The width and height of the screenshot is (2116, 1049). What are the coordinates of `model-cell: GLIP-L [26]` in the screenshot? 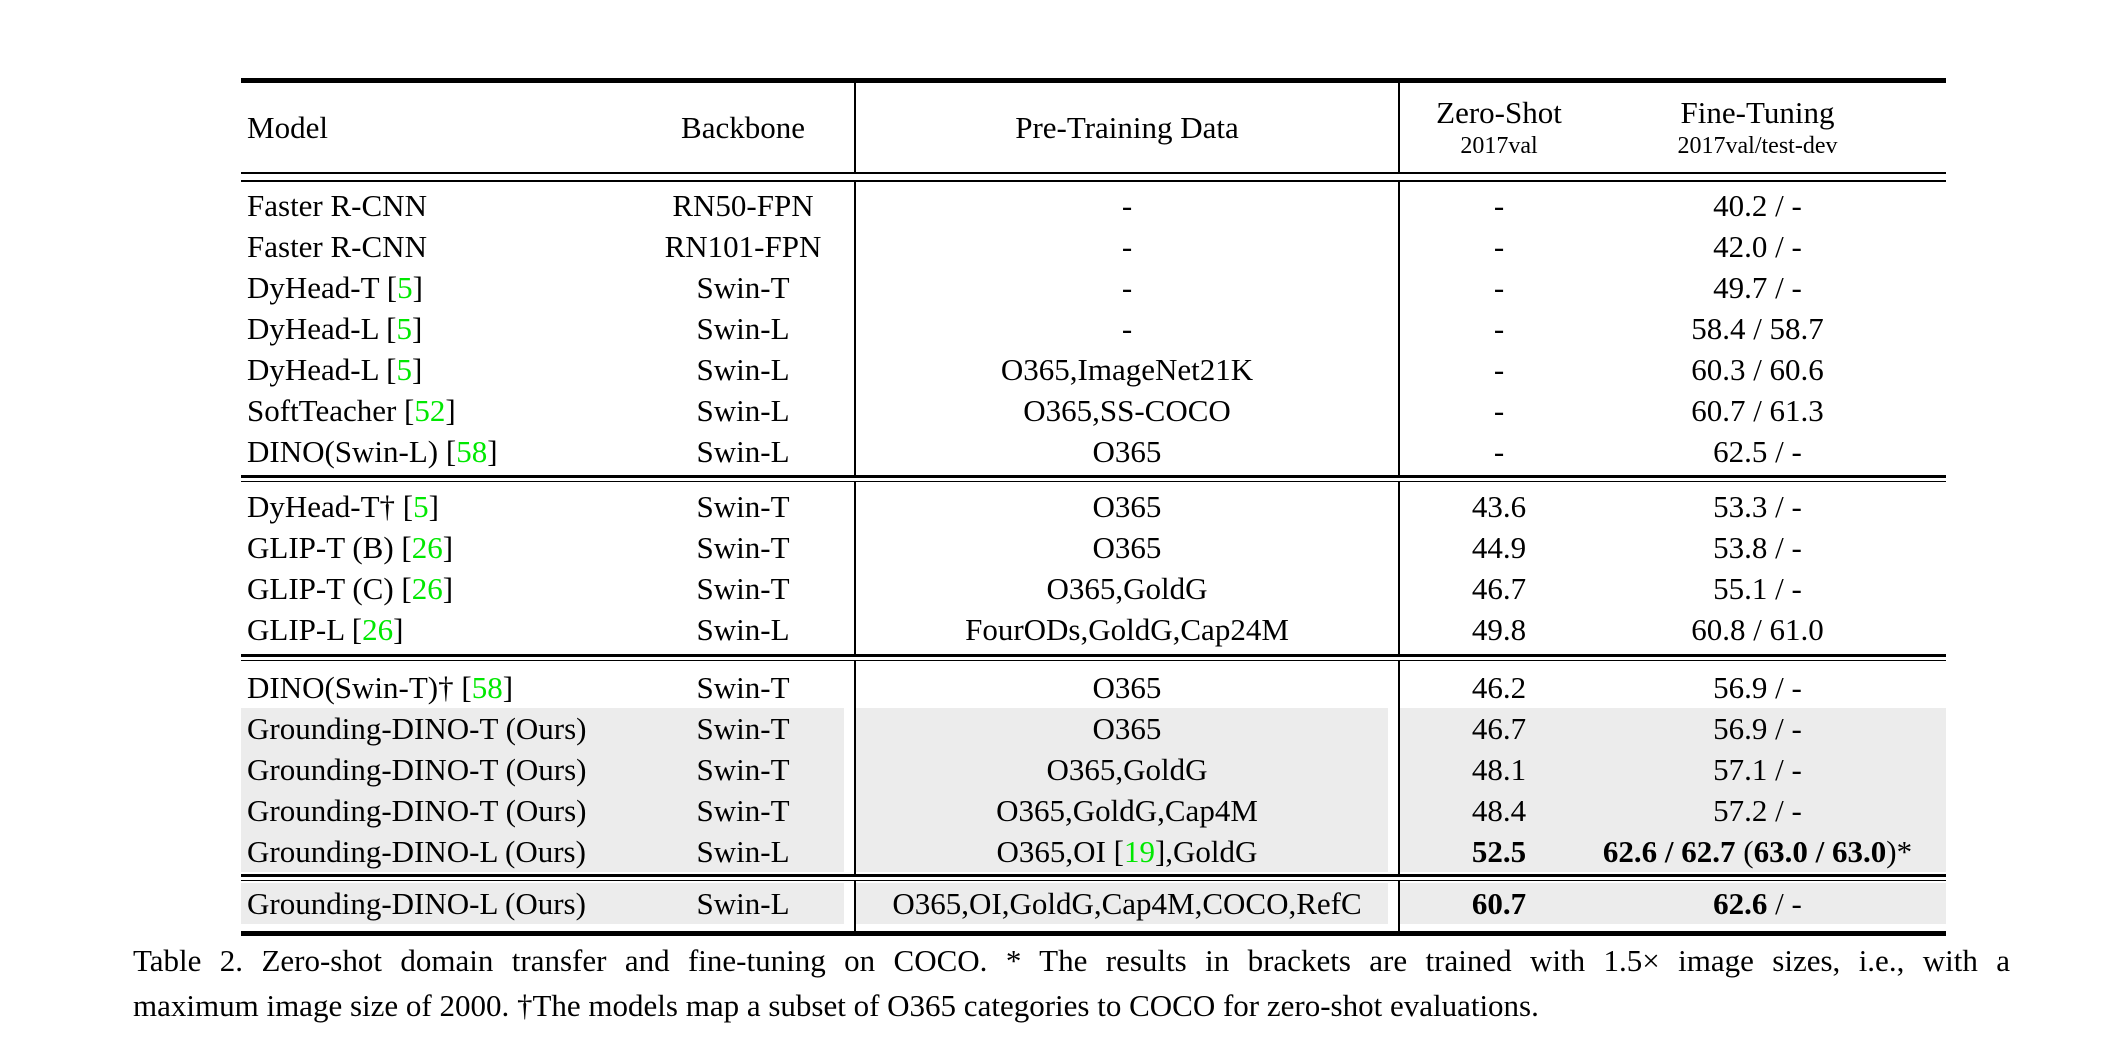 It's located at (436, 629).